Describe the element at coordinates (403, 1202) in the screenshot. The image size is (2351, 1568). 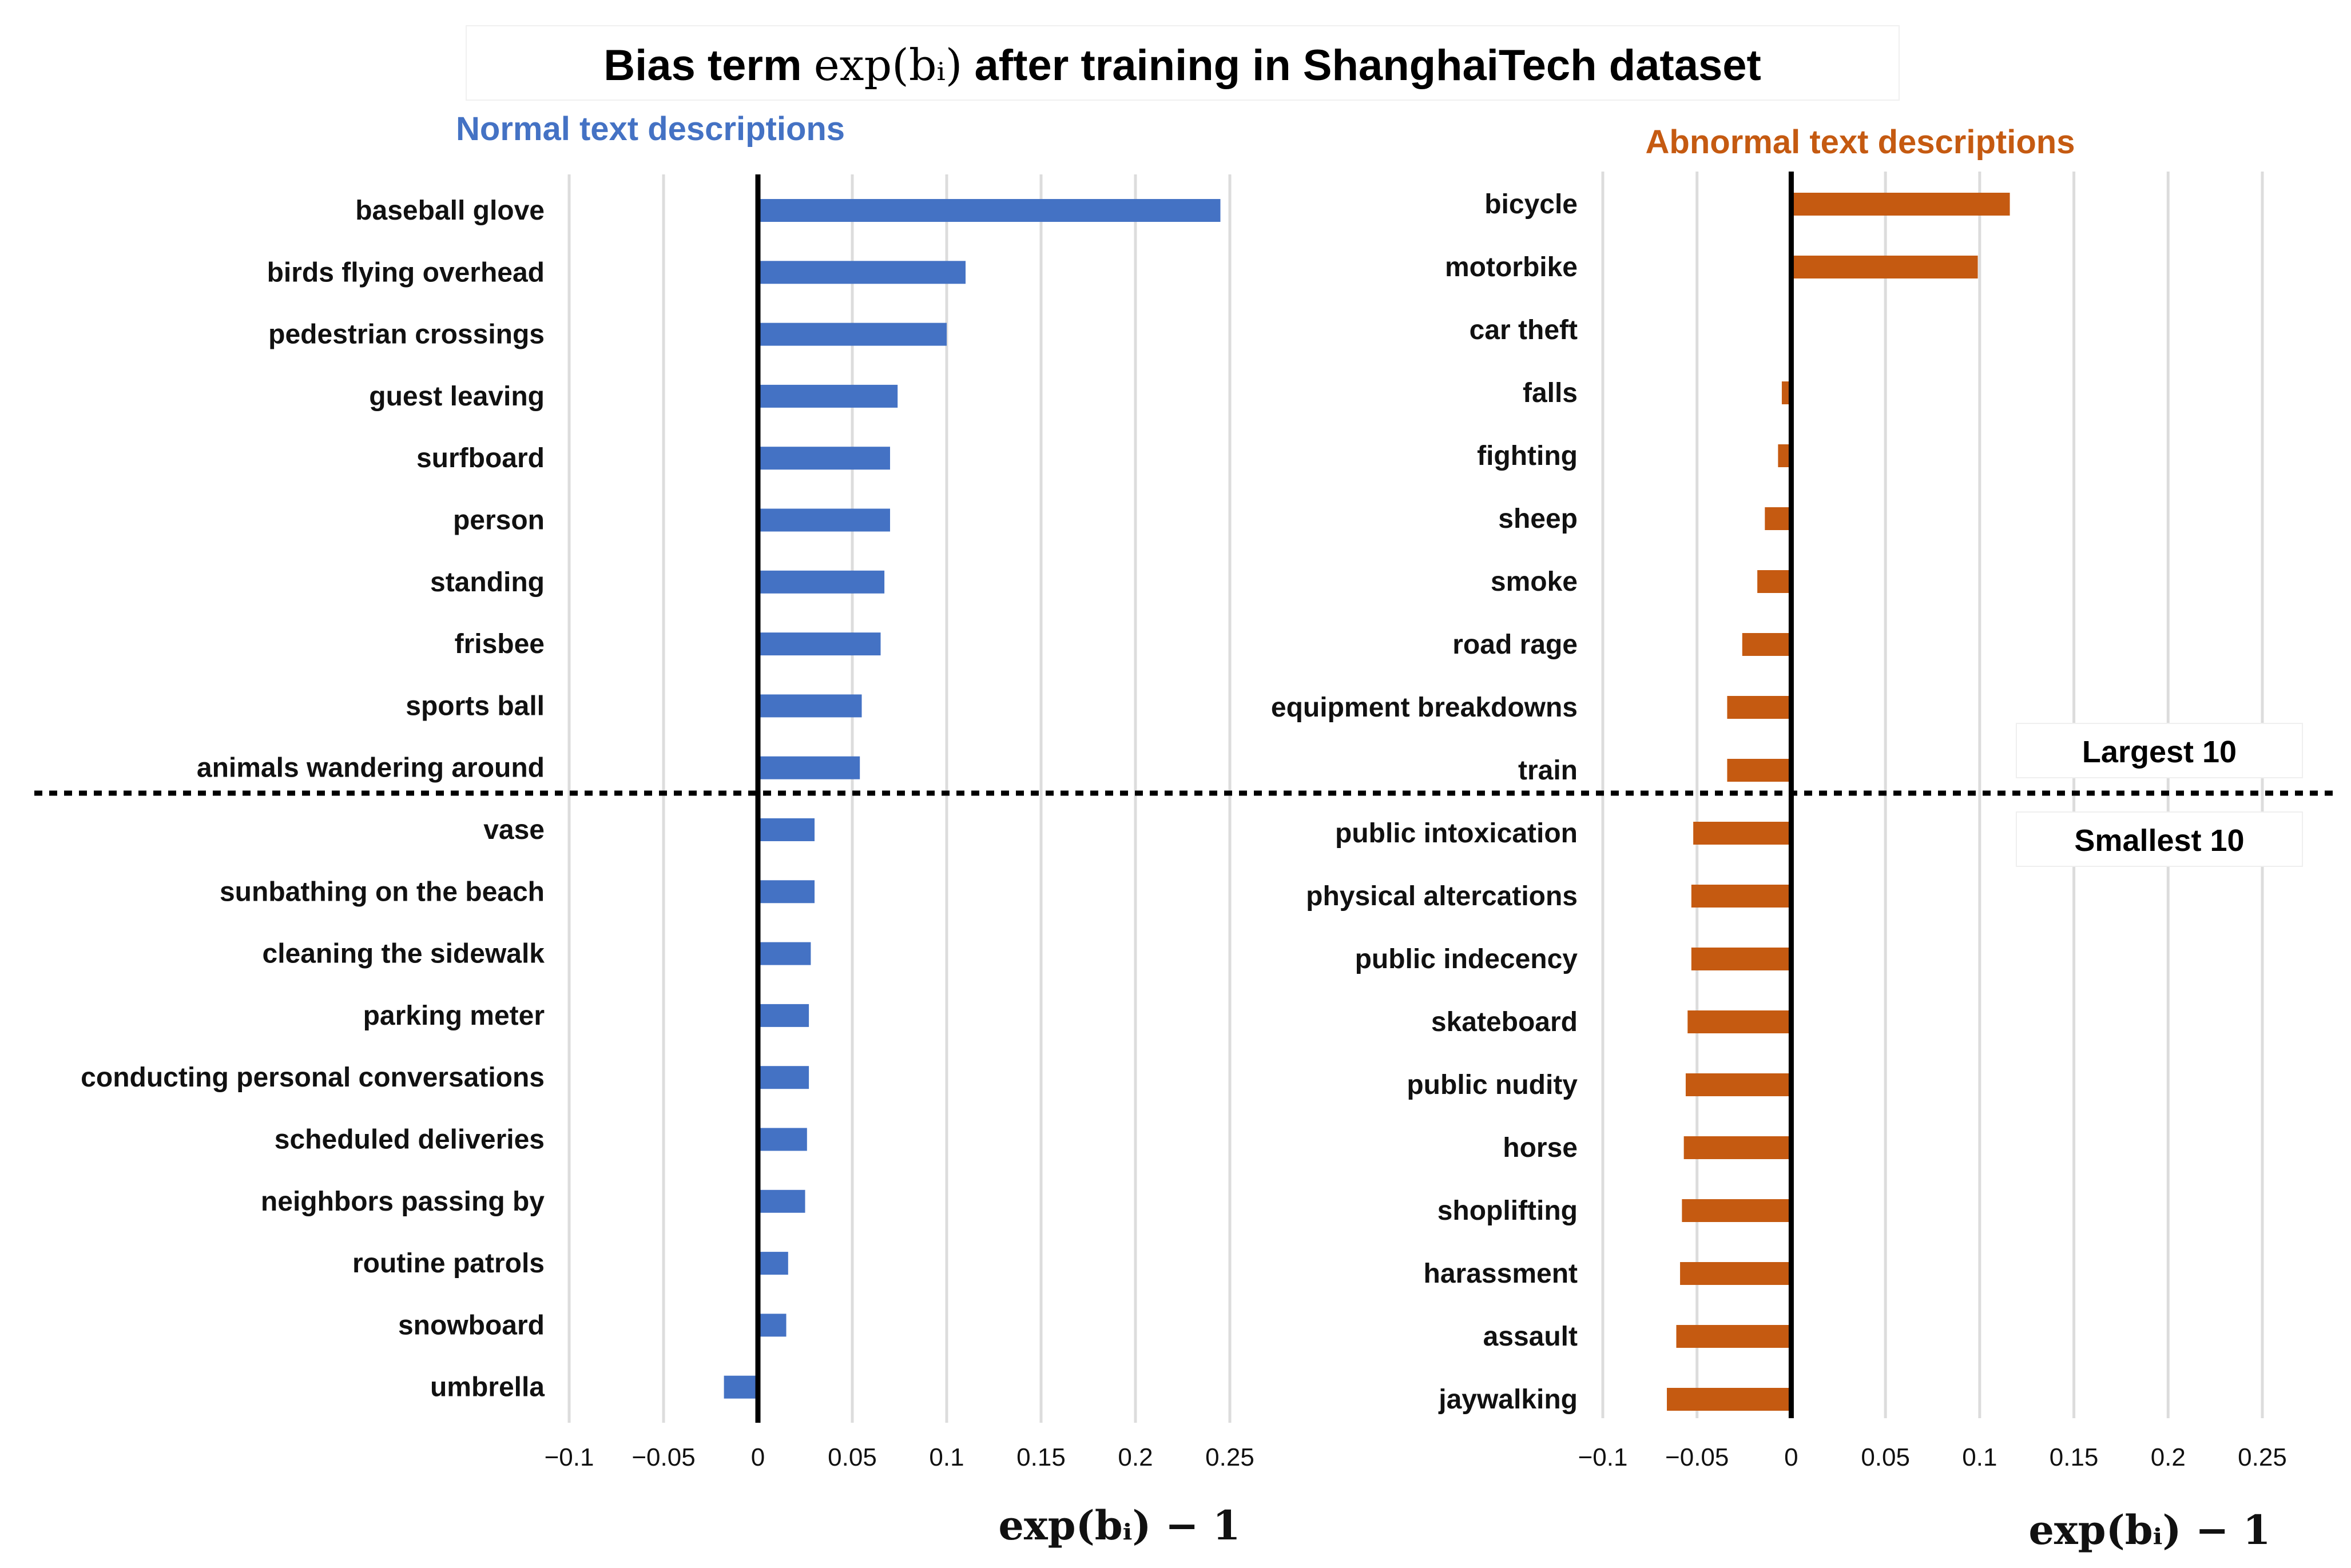
I see `category-label: neighbors passing by` at that location.